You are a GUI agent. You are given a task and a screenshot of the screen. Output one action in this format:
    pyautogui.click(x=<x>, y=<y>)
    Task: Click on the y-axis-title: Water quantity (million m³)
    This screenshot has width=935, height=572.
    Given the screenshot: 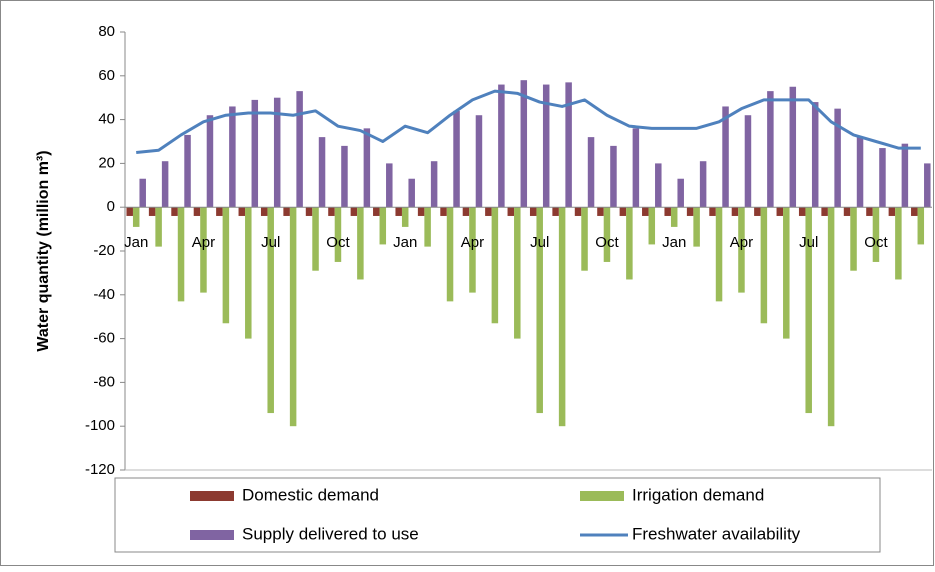 What is the action you would take?
    pyautogui.click(x=43, y=250)
    